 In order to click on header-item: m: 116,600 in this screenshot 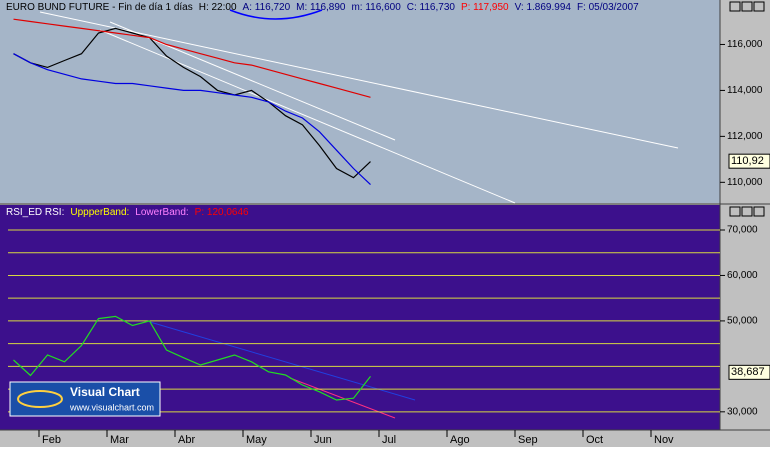, I will do `click(376, 7)`.